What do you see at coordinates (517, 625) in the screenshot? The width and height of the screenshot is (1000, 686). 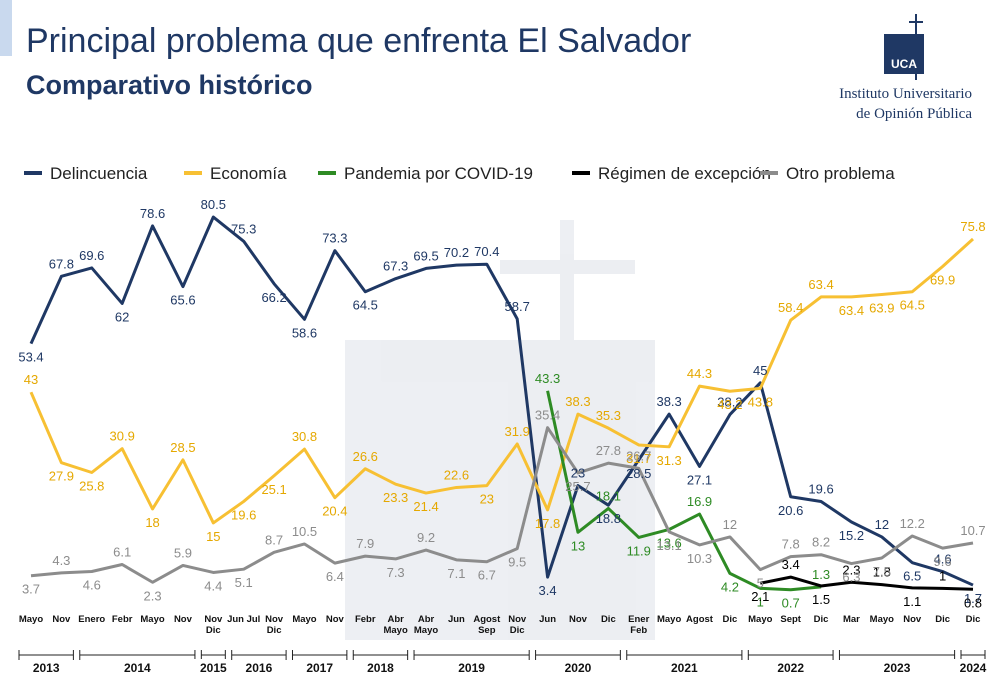 I see `x-tick-label: Nov Dic` at bounding box center [517, 625].